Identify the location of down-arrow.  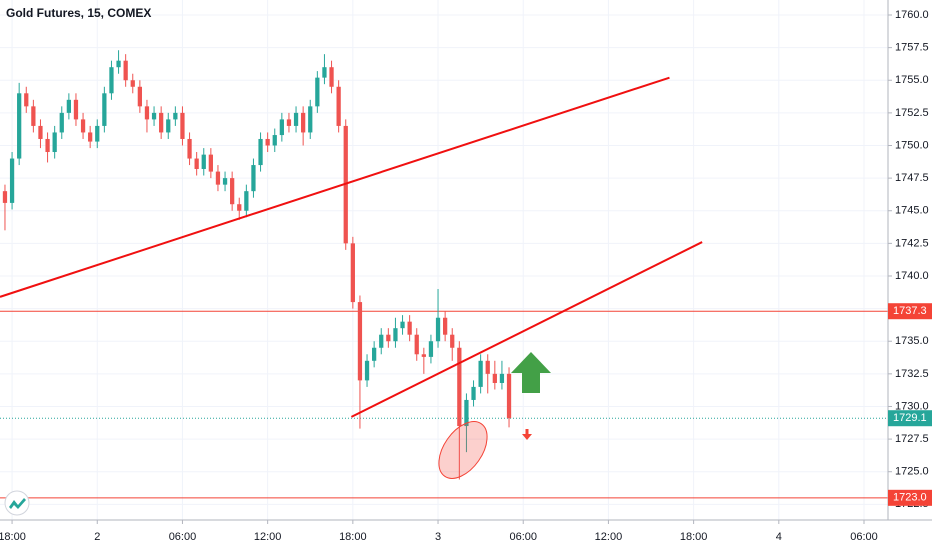
(527, 434).